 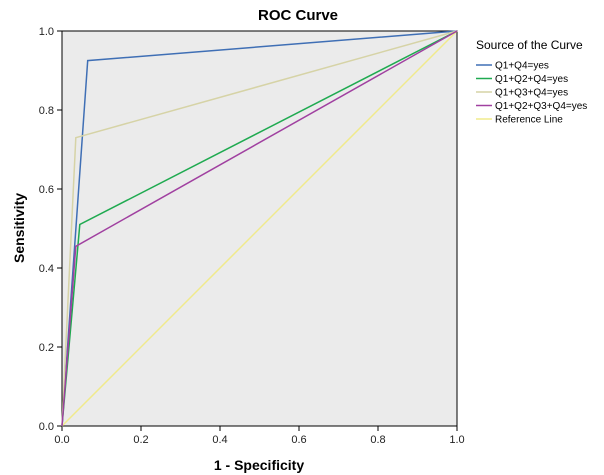 What do you see at coordinates (50, 229) in the screenshot?
I see `y-axis-ticks: 0.0 0.2 0.4 0.6 0.8 1.0` at bounding box center [50, 229].